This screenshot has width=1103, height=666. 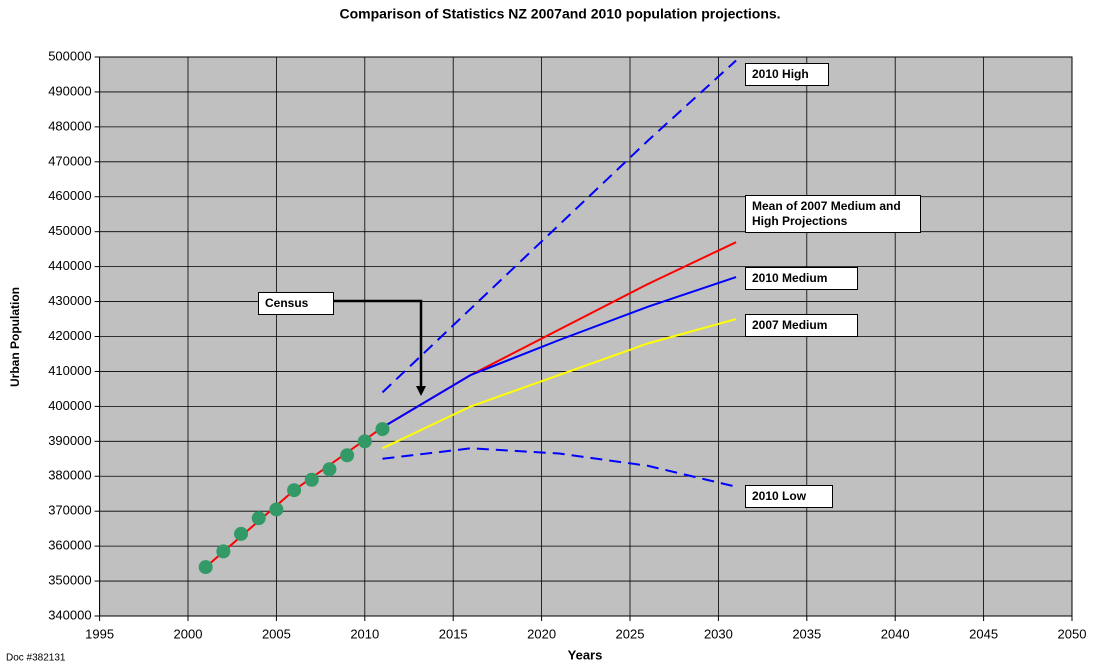 What do you see at coordinates (69, 580) in the screenshot?
I see `y-tick-label: 350000` at bounding box center [69, 580].